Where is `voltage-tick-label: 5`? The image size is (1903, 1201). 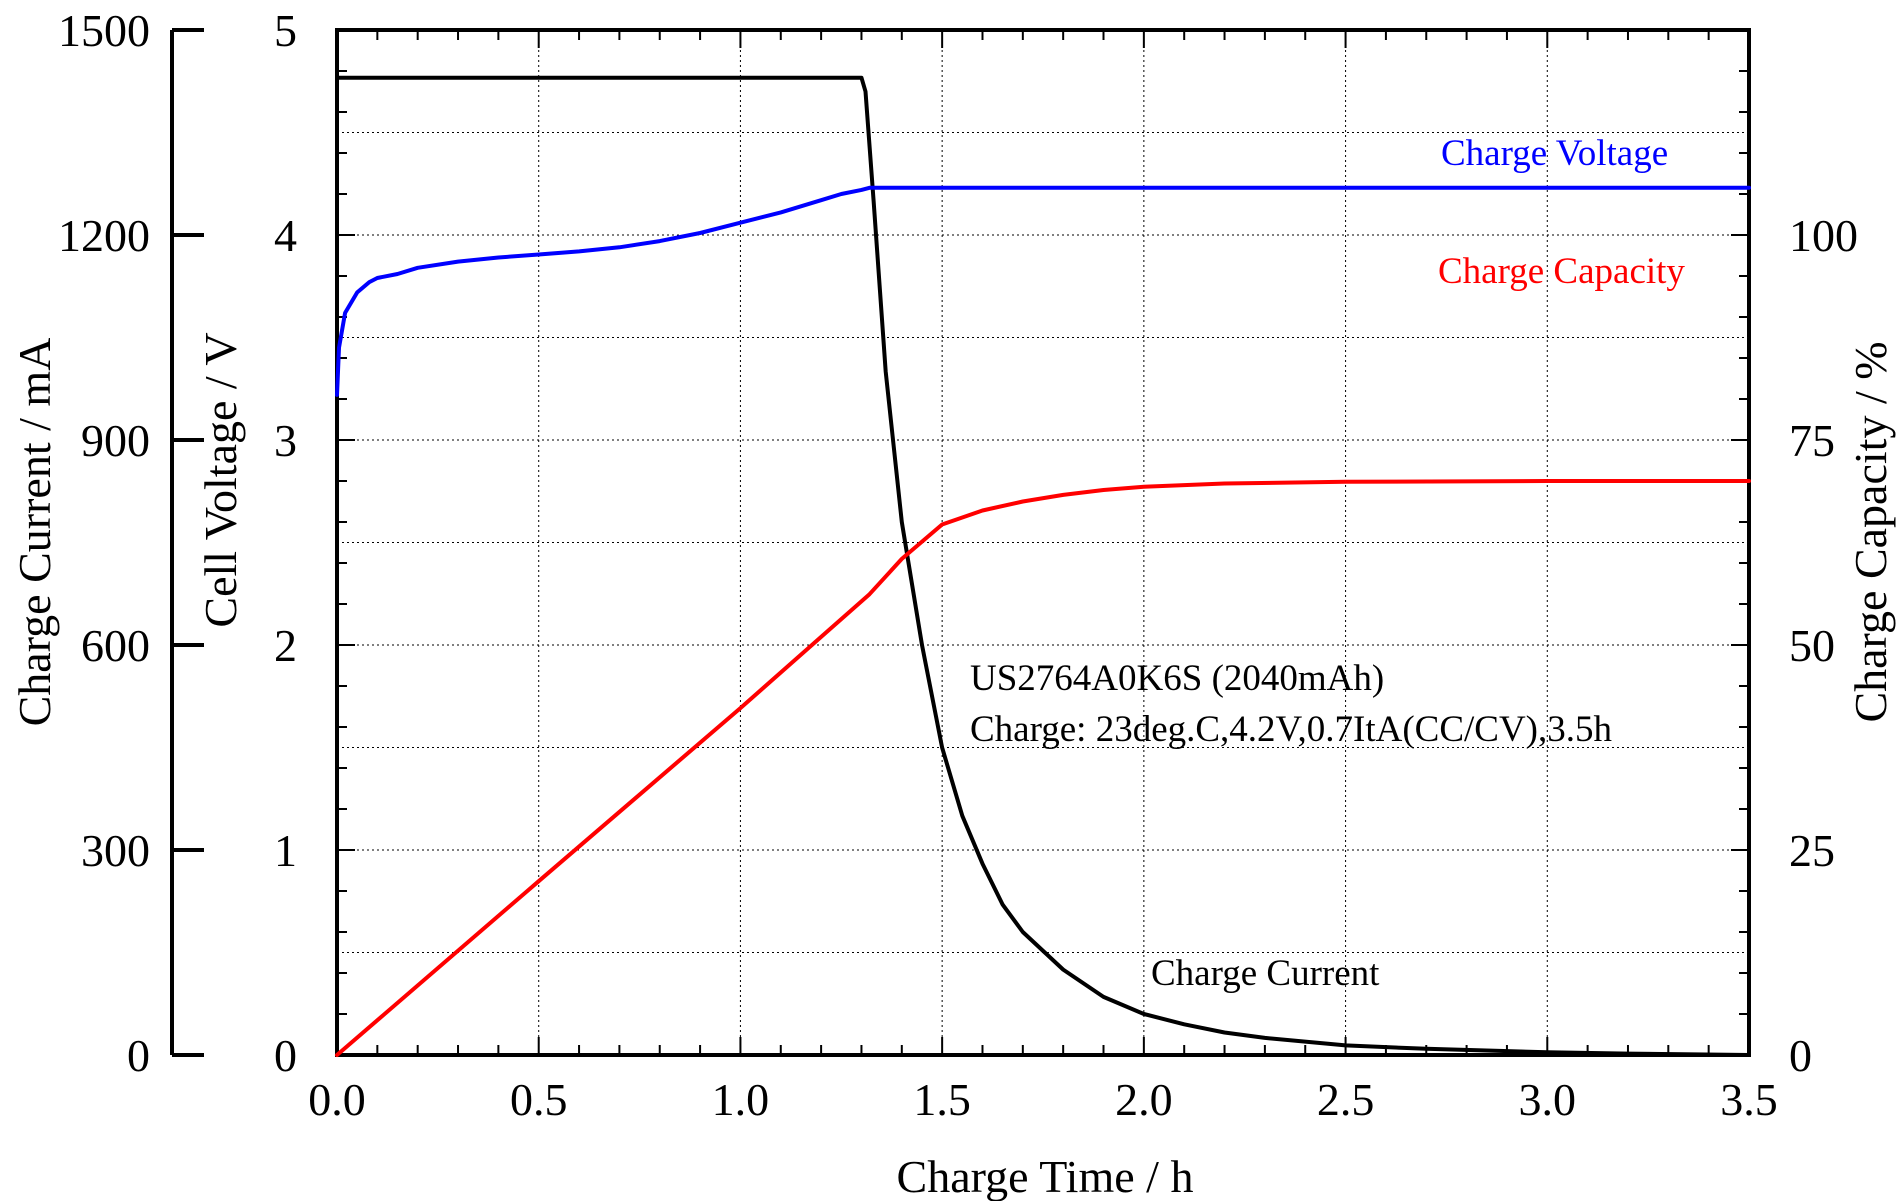
voltage-tick-label: 5 is located at coordinates (285, 30).